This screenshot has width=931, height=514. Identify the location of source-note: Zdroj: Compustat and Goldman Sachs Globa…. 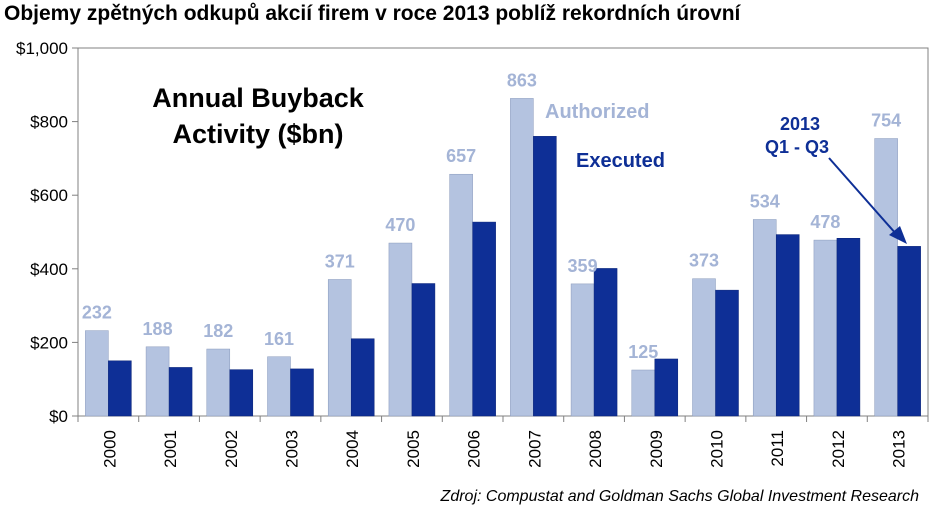
(679, 496).